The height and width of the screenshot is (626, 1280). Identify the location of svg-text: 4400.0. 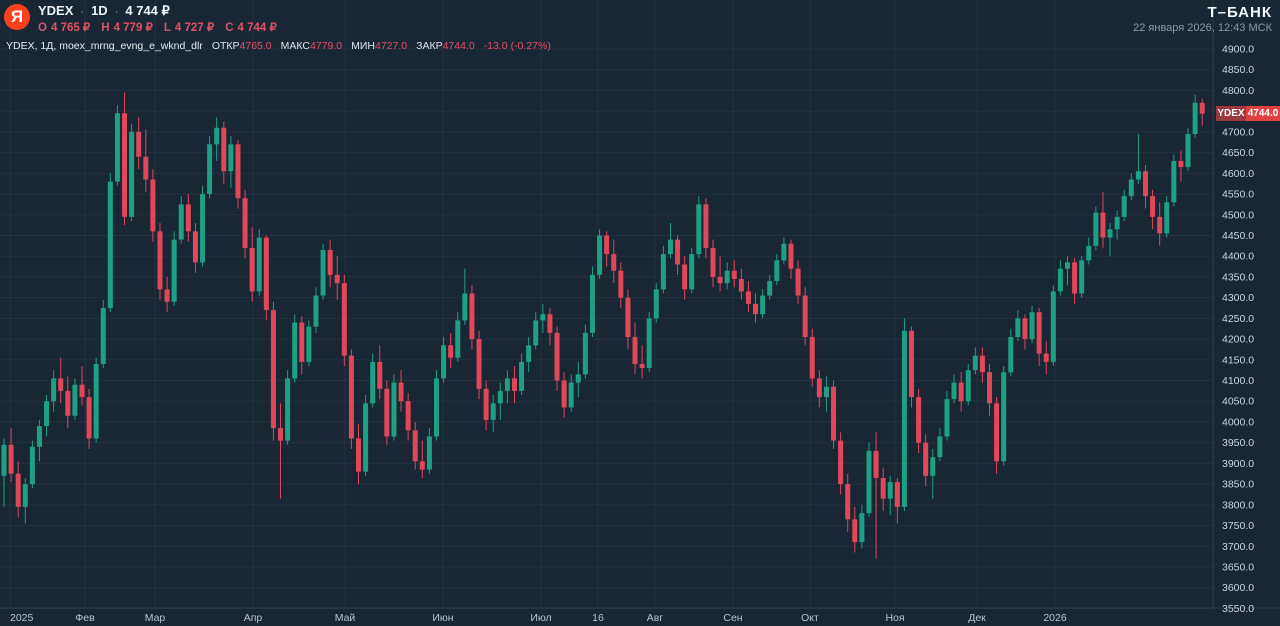
(1238, 257).